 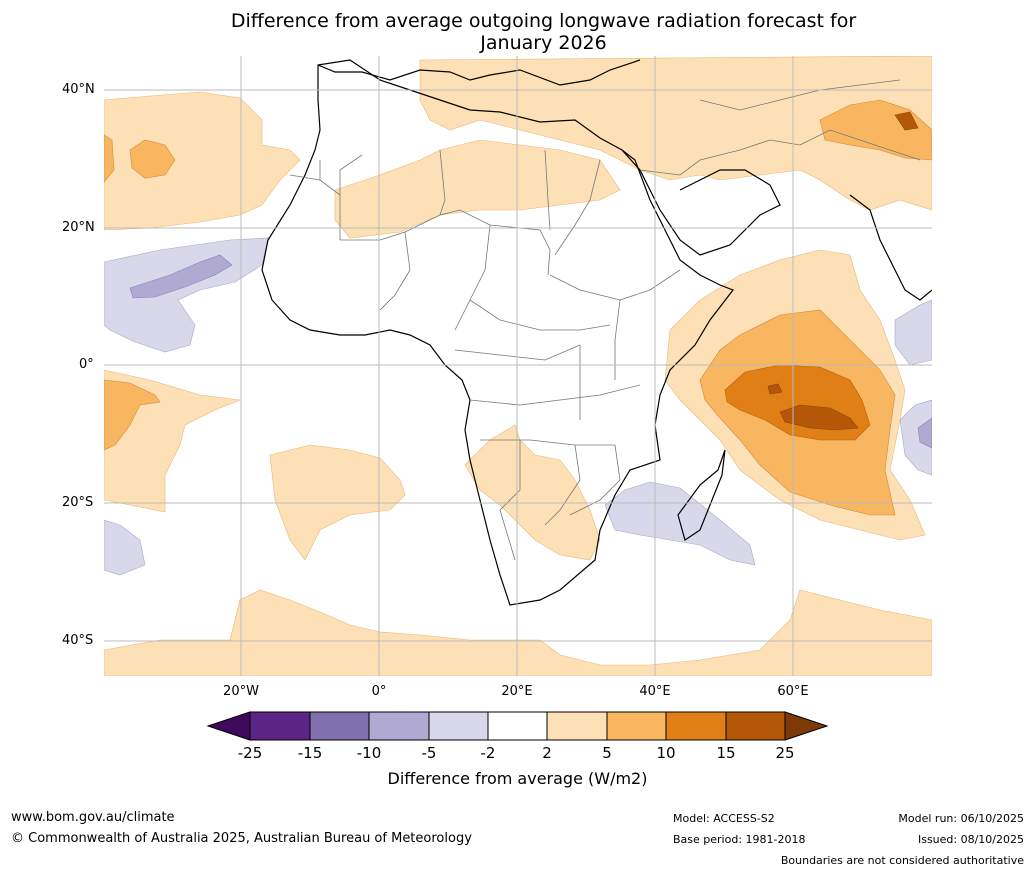 What do you see at coordinates (666, 753) in the screenshot?
I see `colorbar-tick: 10` at bounding box center [666, 753].